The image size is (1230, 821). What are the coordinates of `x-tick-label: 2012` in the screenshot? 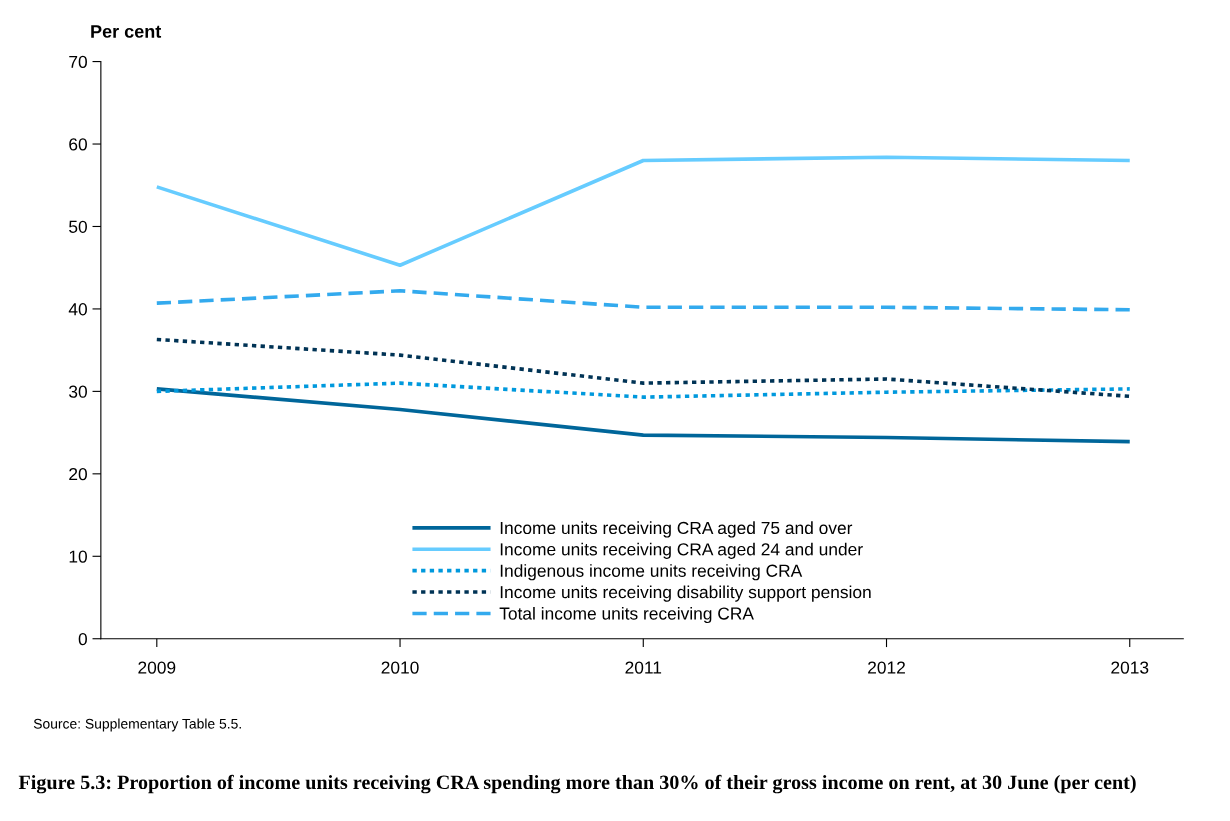 It's located at (886, 667).